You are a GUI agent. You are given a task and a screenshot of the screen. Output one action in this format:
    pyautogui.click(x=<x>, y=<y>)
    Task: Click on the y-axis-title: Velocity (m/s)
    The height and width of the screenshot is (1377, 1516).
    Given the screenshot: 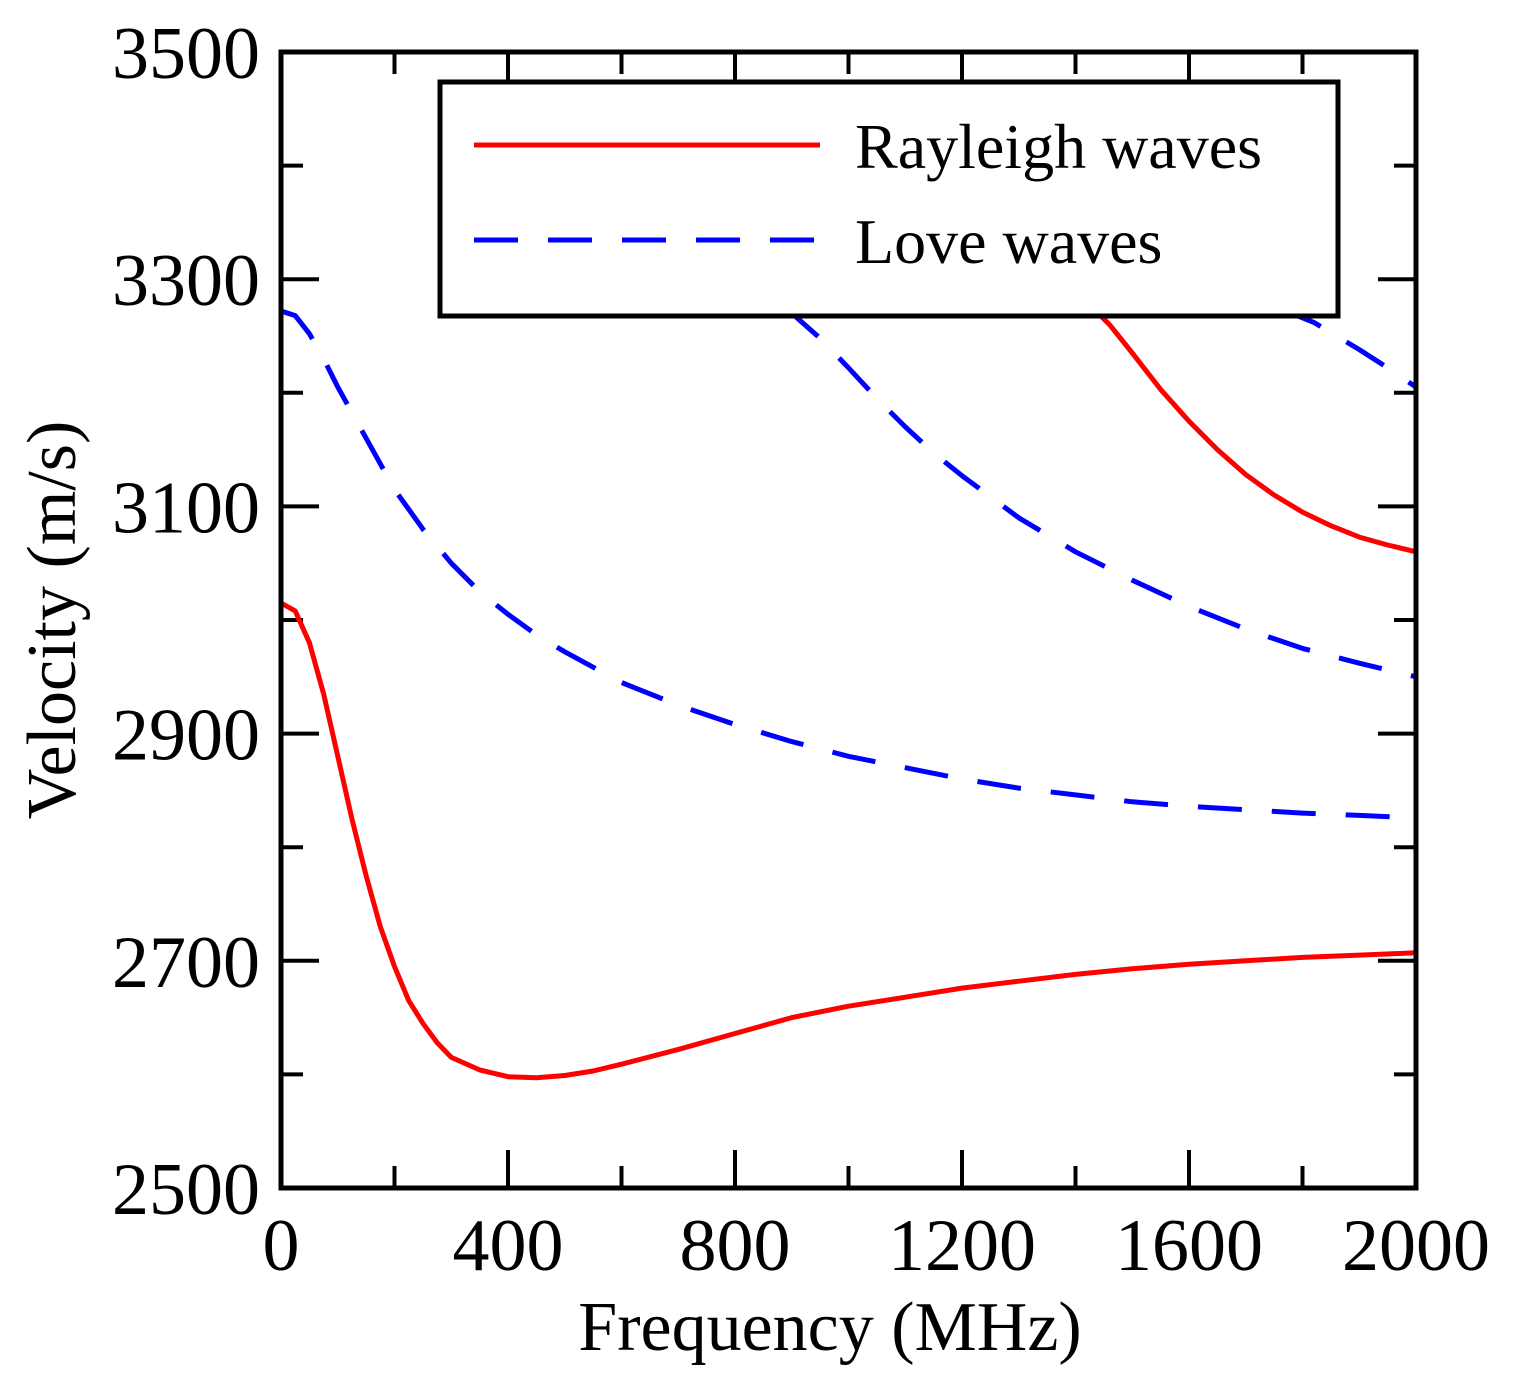 What is the action you would take?
    pyautogui.click(x=52, y=620)
    